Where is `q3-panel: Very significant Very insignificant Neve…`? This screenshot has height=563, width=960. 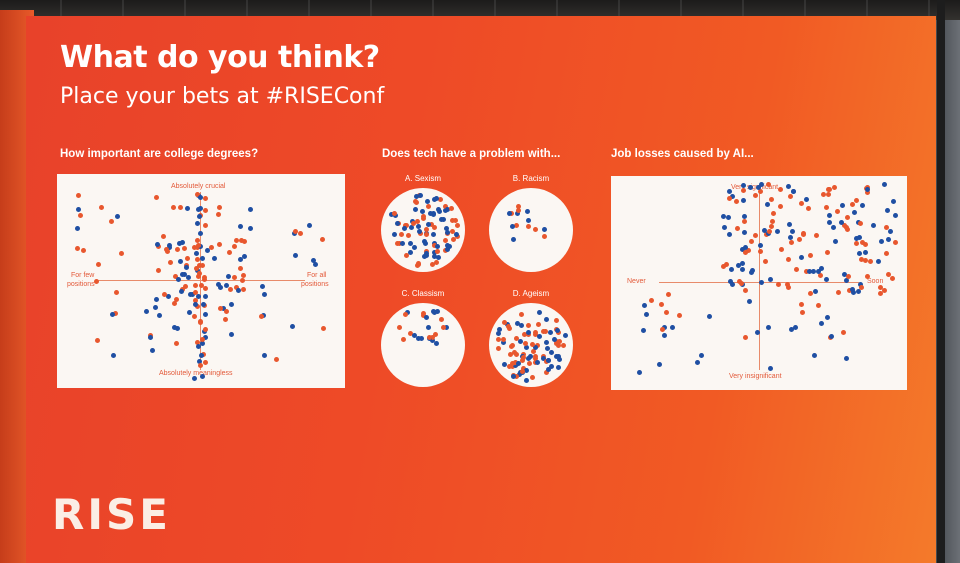
q3-panel: Very significant Very insignificant Neve… is located at coordinates (759, 283).